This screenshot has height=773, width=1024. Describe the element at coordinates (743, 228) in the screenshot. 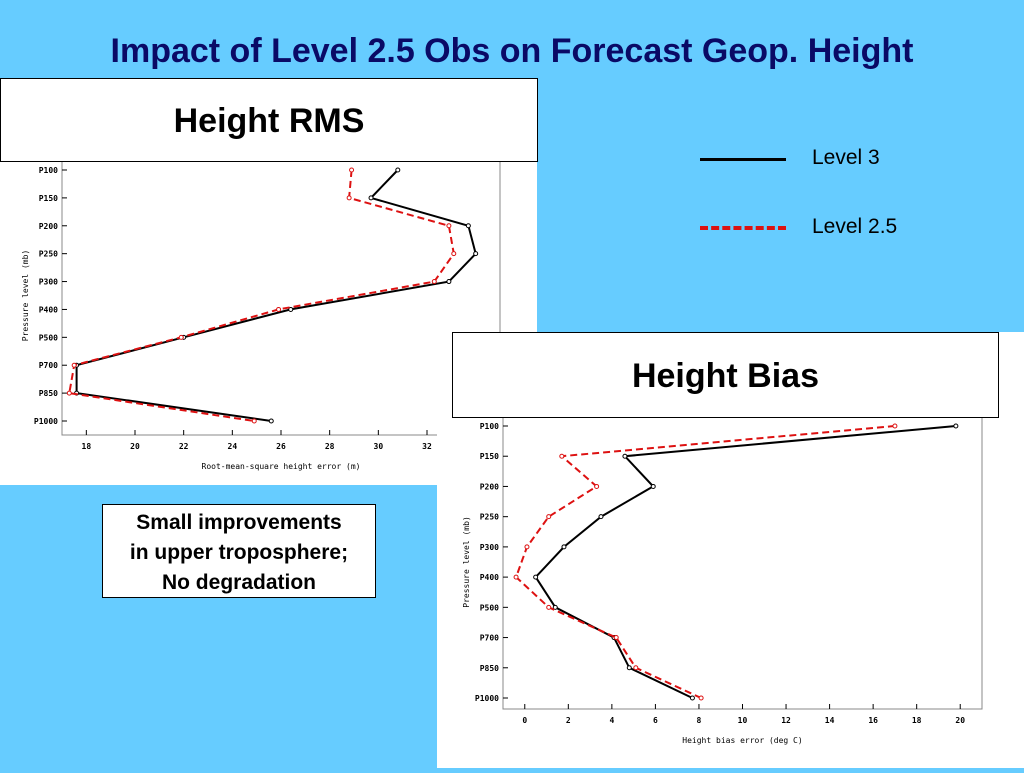

I see `legend-line-dashed` at that location.